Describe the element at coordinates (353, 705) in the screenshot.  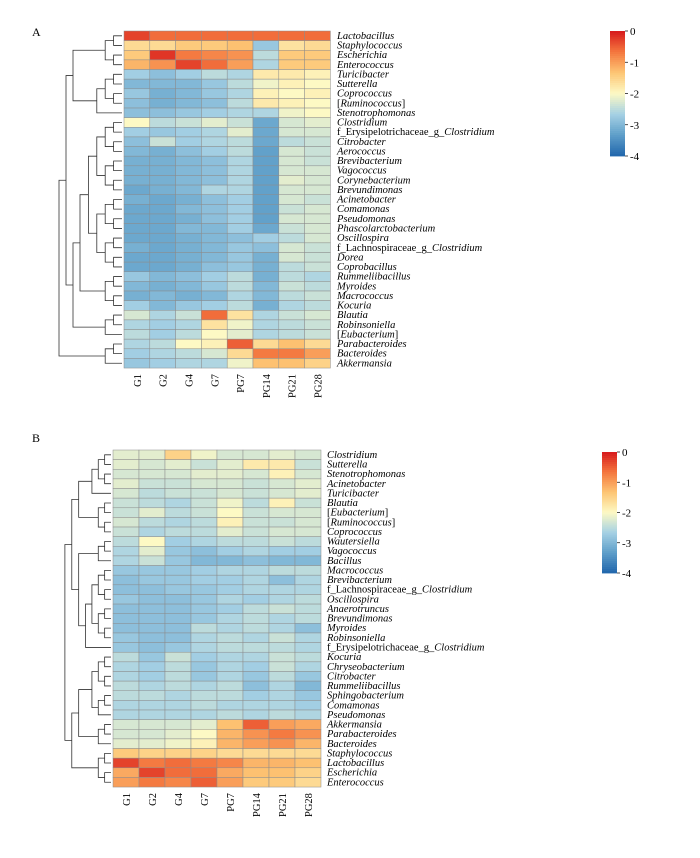
I see `row-label: Comamonas` at that location.